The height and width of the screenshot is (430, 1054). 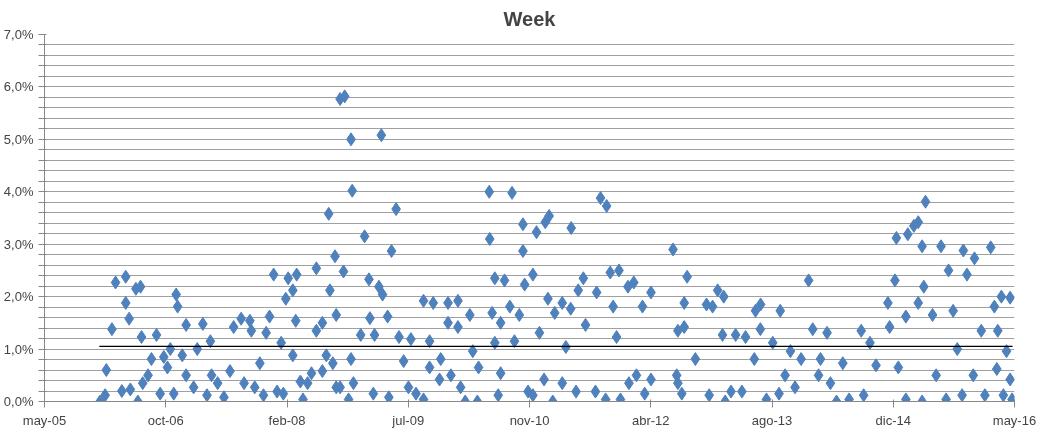 What do you see at coordinates (530, 18) in the screenshot?
I see `chart-title: Week` at bounding box center [530, 18].